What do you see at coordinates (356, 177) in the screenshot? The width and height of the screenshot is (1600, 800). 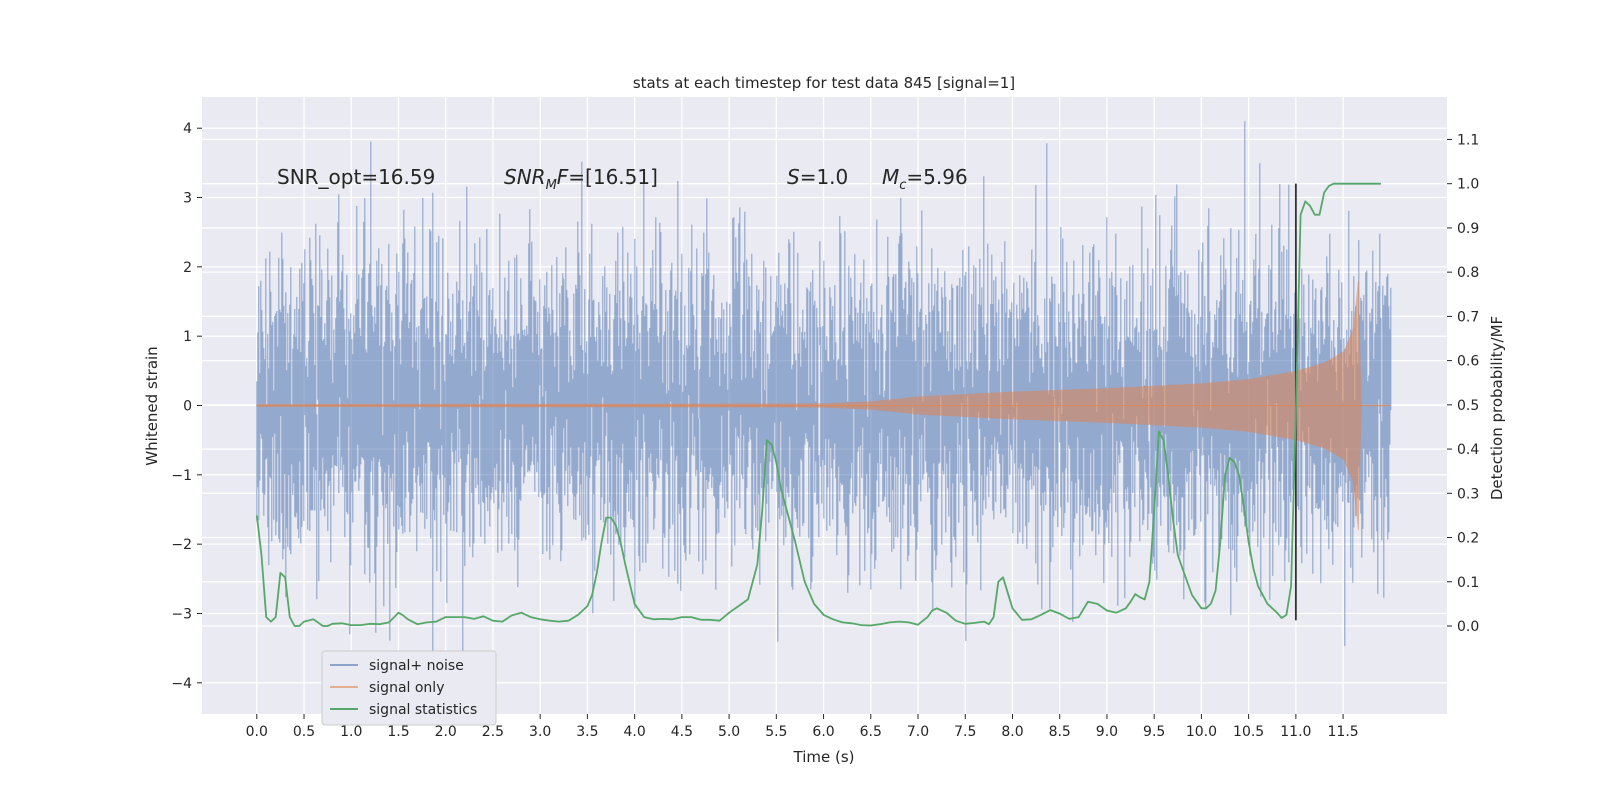 I see `annotation-snr-opt: SNR_opt=16.59` at bounding box center [356, 177].